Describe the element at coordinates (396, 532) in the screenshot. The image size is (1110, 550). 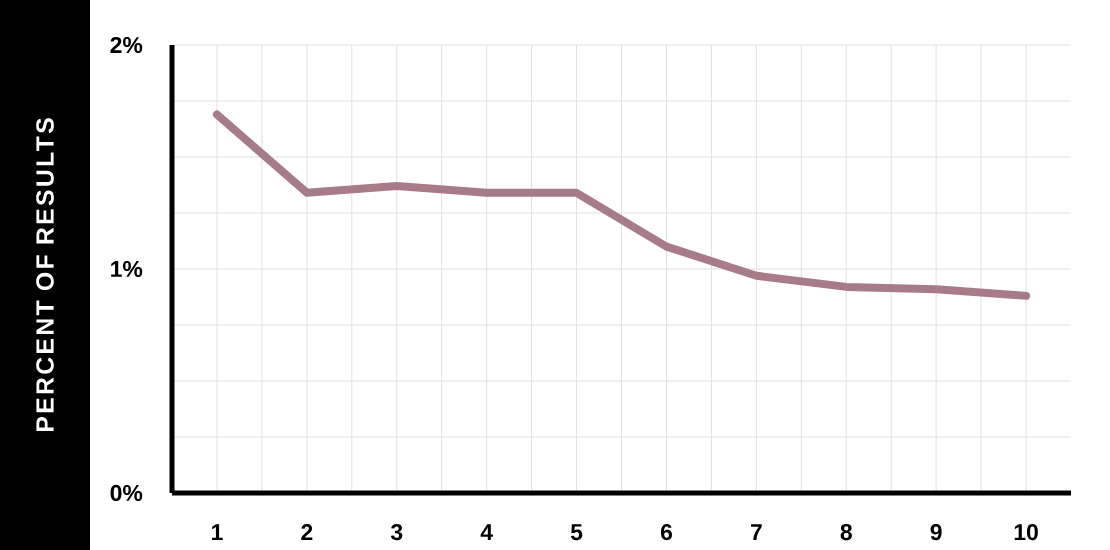
I see `x-tick-label: 3` at that location.